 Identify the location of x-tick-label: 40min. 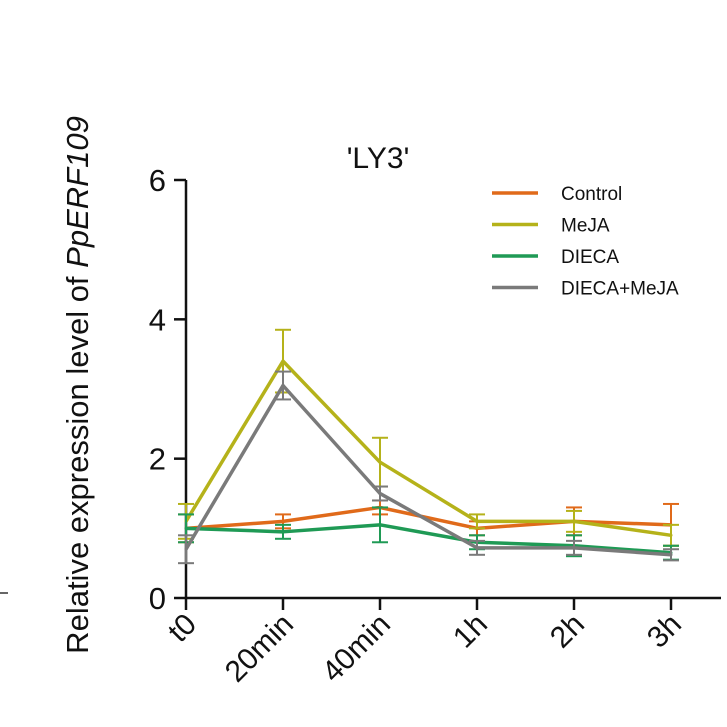
(356, 648).